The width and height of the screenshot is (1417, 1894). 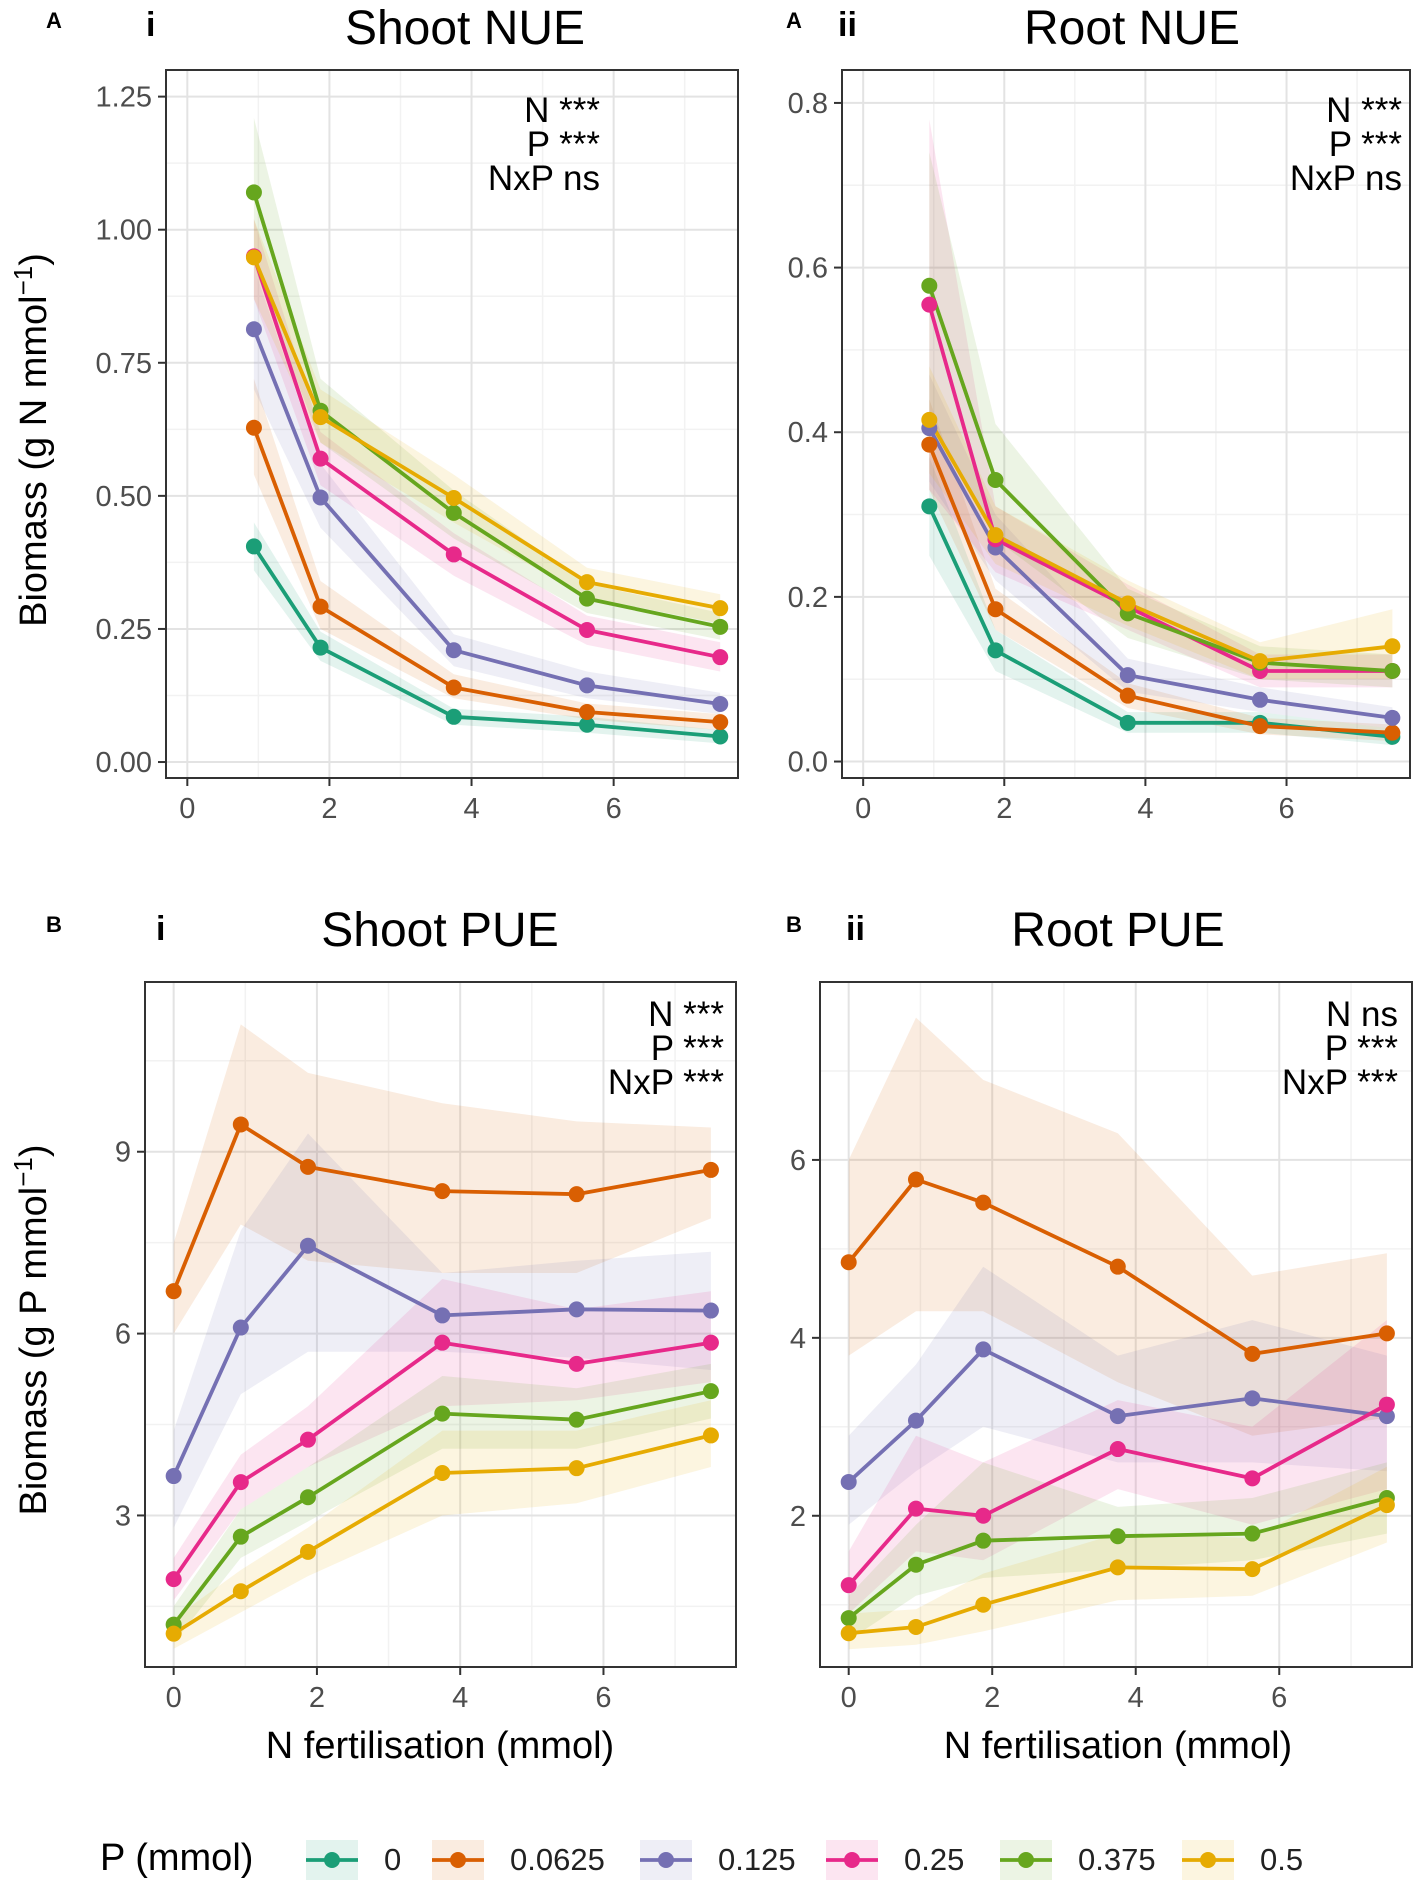 What do you see at coordinates (124, 98) in the screenshot?
I see `y-tick-label: 1.25` at bounding box center [124, 98].